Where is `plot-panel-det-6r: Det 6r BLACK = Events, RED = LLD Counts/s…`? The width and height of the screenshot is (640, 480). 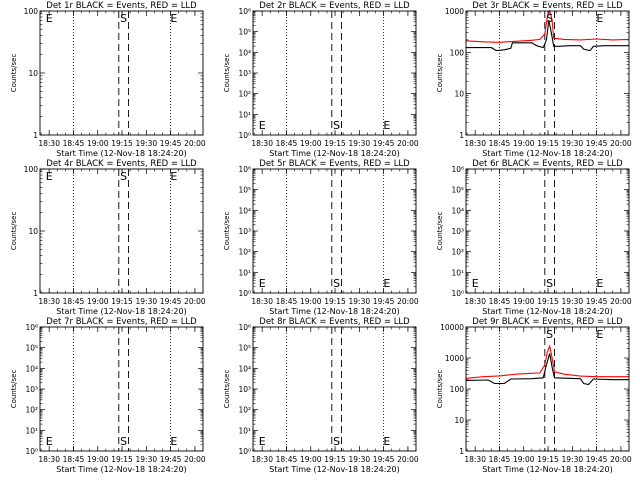 plot-panel-det-6r: Det 6r BLACK = Events, RED = LLD Counts/s… is located at coordinates (534, 237).